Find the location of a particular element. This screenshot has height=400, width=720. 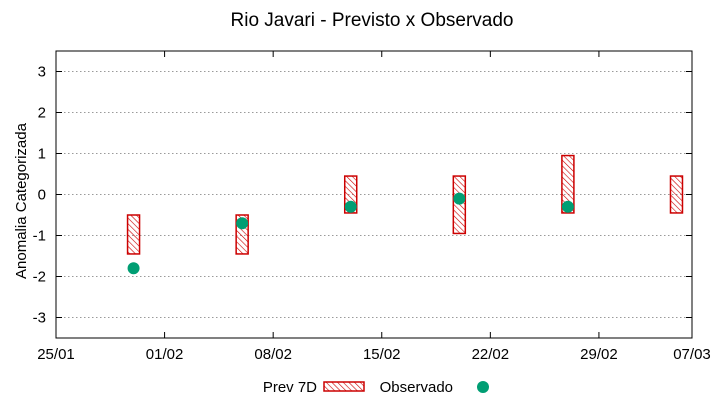

x-tick-label: 07/03 is located at coordinates (692, 354).